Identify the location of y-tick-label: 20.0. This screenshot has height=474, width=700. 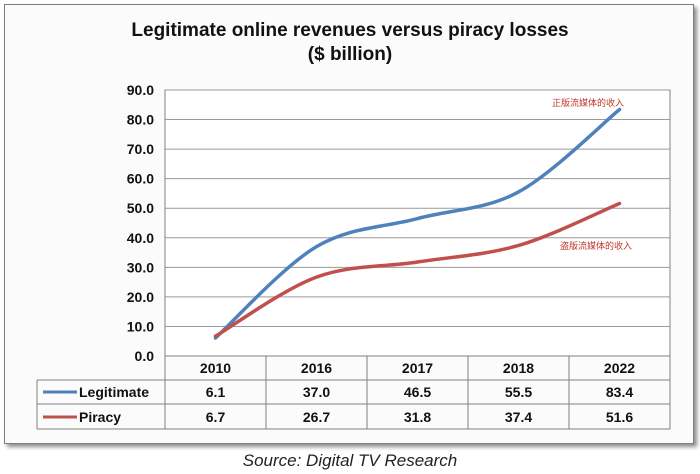
(140, 297).